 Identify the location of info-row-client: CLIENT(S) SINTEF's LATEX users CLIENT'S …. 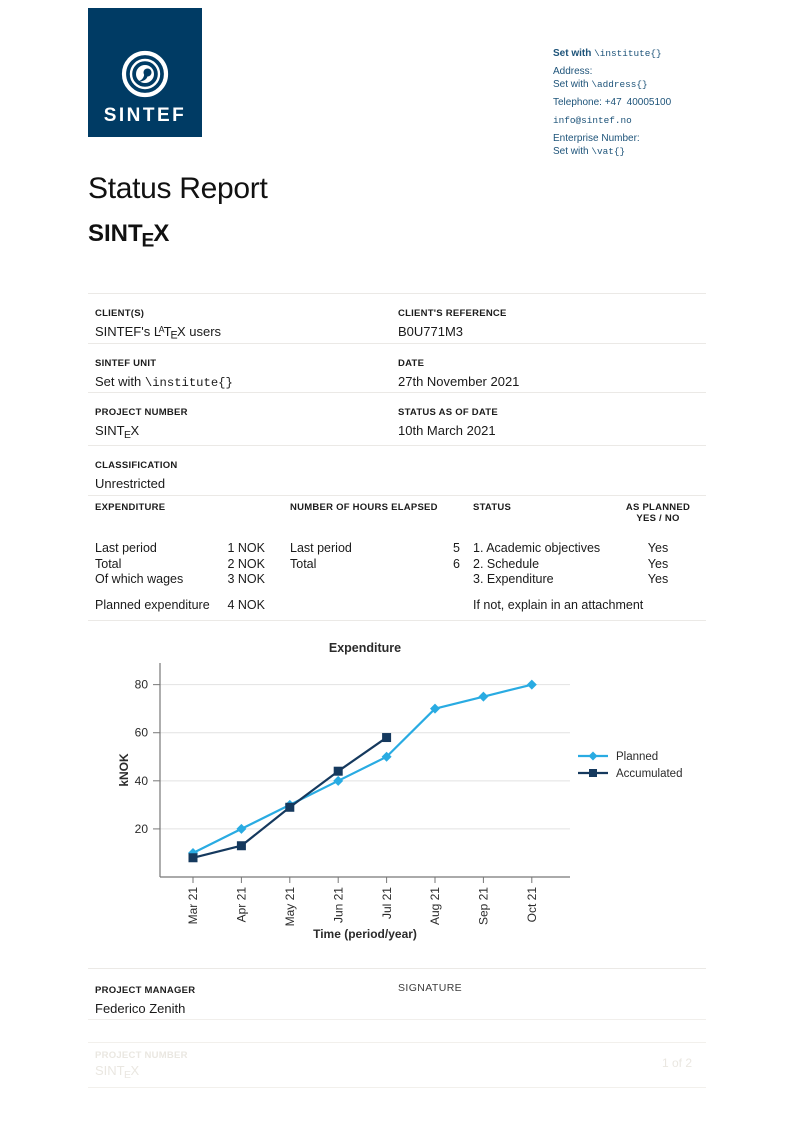
(397, 318).